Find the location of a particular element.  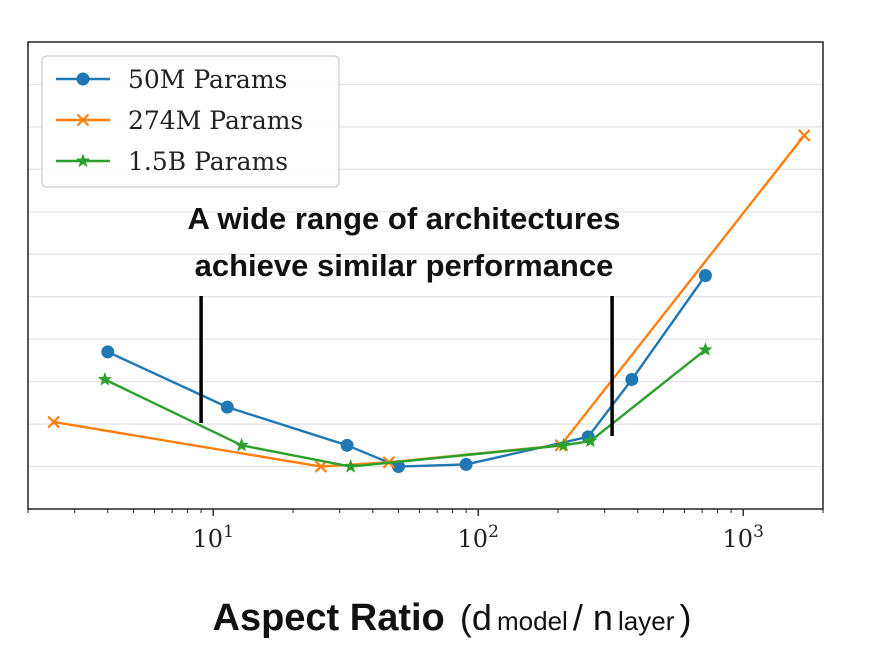

x-axis-label-bold: Aspect Ratio is located at coordinates (329, 618).